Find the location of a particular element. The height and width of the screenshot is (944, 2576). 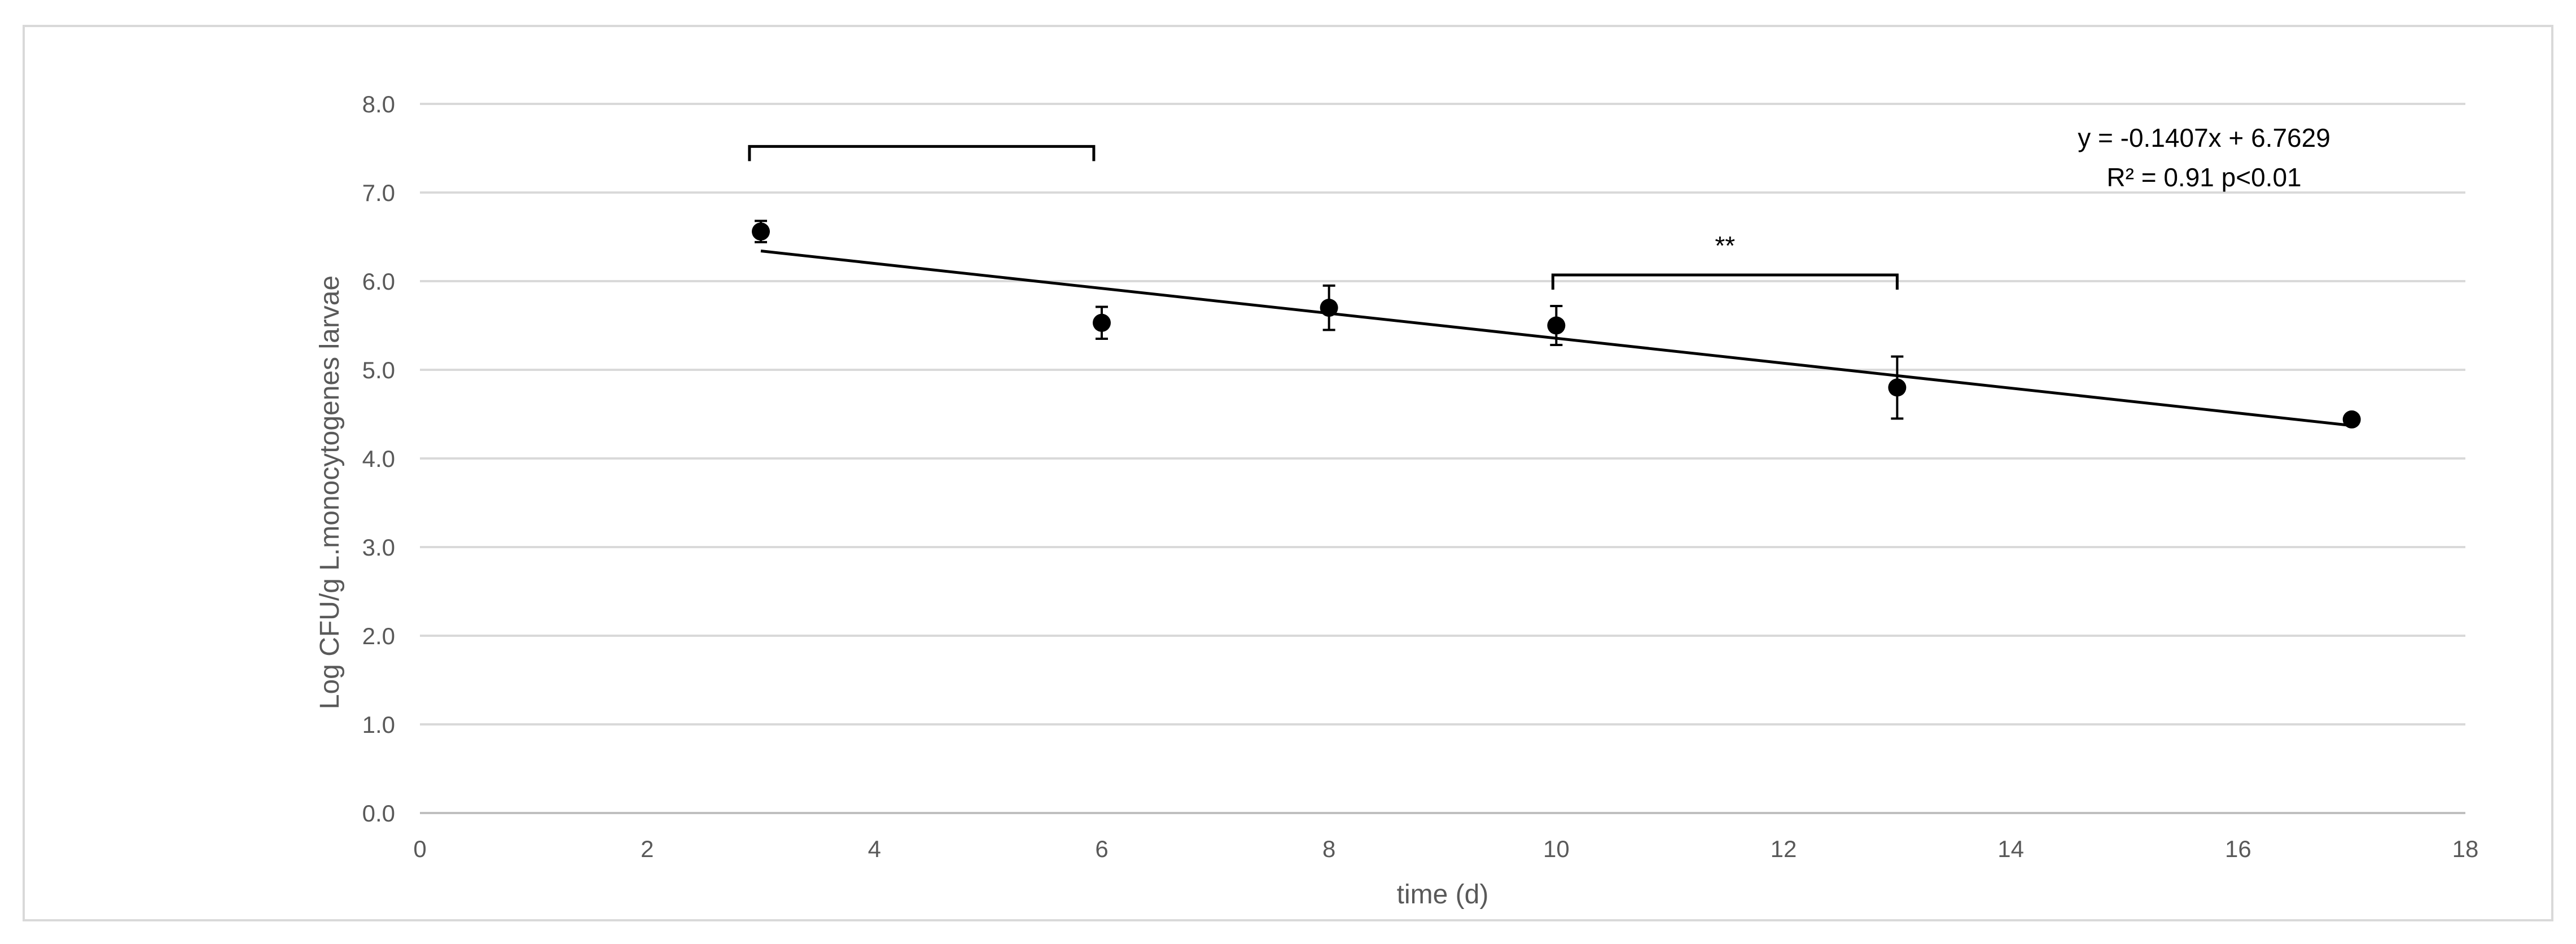

x-tick-label: 6 is located at coordinates (1101, 849).